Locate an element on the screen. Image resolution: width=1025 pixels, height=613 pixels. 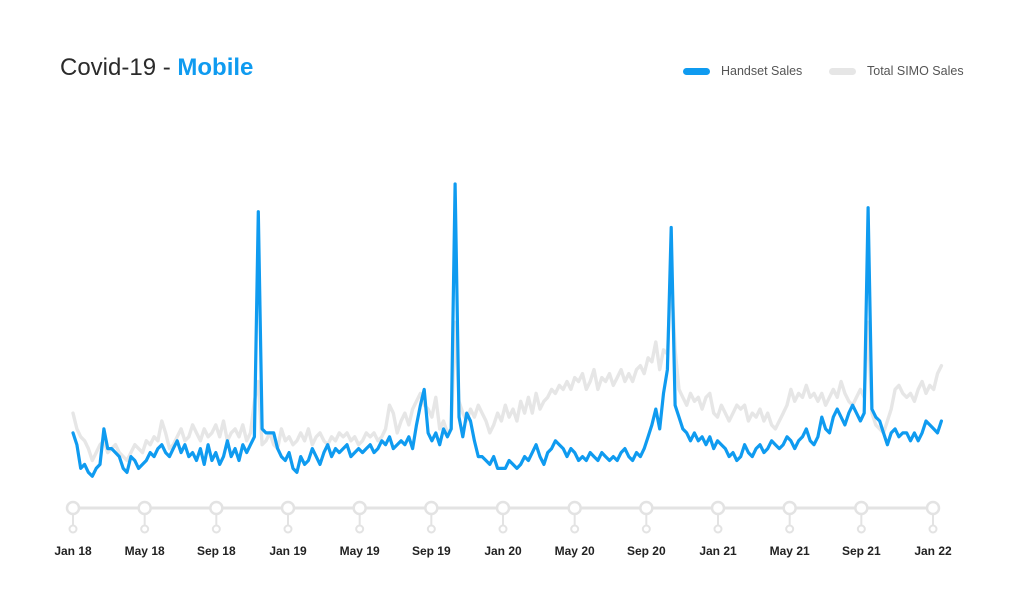
chart-title-prefix: Covid-19 - is located at coordinates (119, 67).